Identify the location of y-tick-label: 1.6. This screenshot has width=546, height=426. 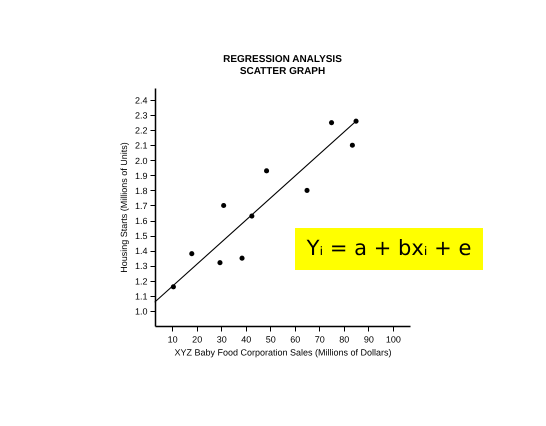
(141, 221).